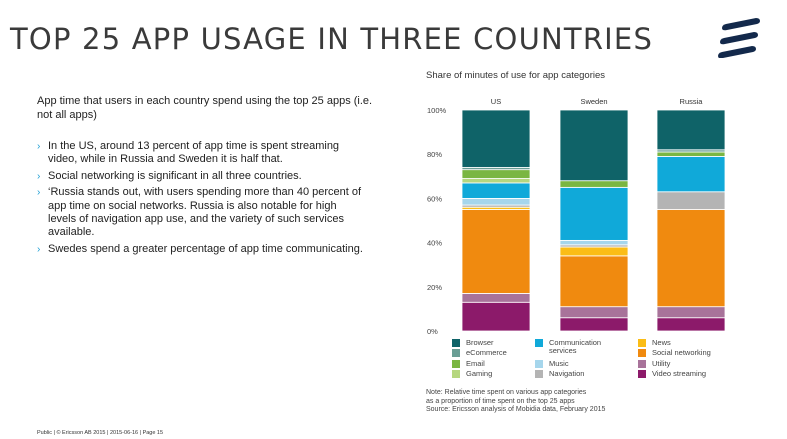  I want to click on y-tick-label: 80%, so click(434, 154).